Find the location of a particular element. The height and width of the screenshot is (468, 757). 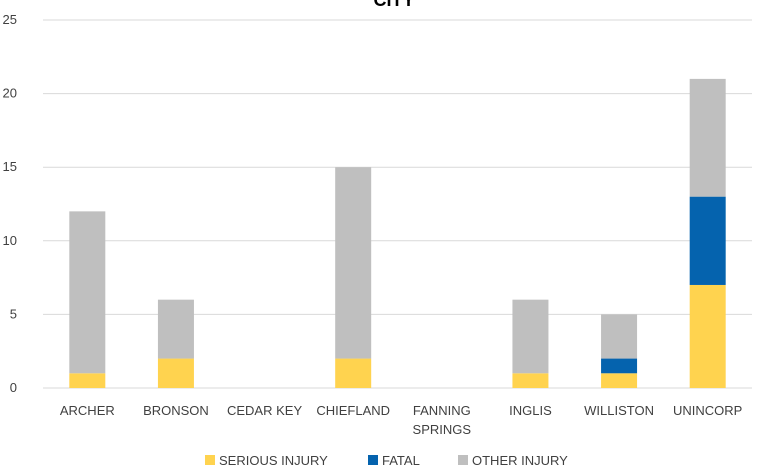

y-tick-label: 10 is located at coordinates (10, 240).